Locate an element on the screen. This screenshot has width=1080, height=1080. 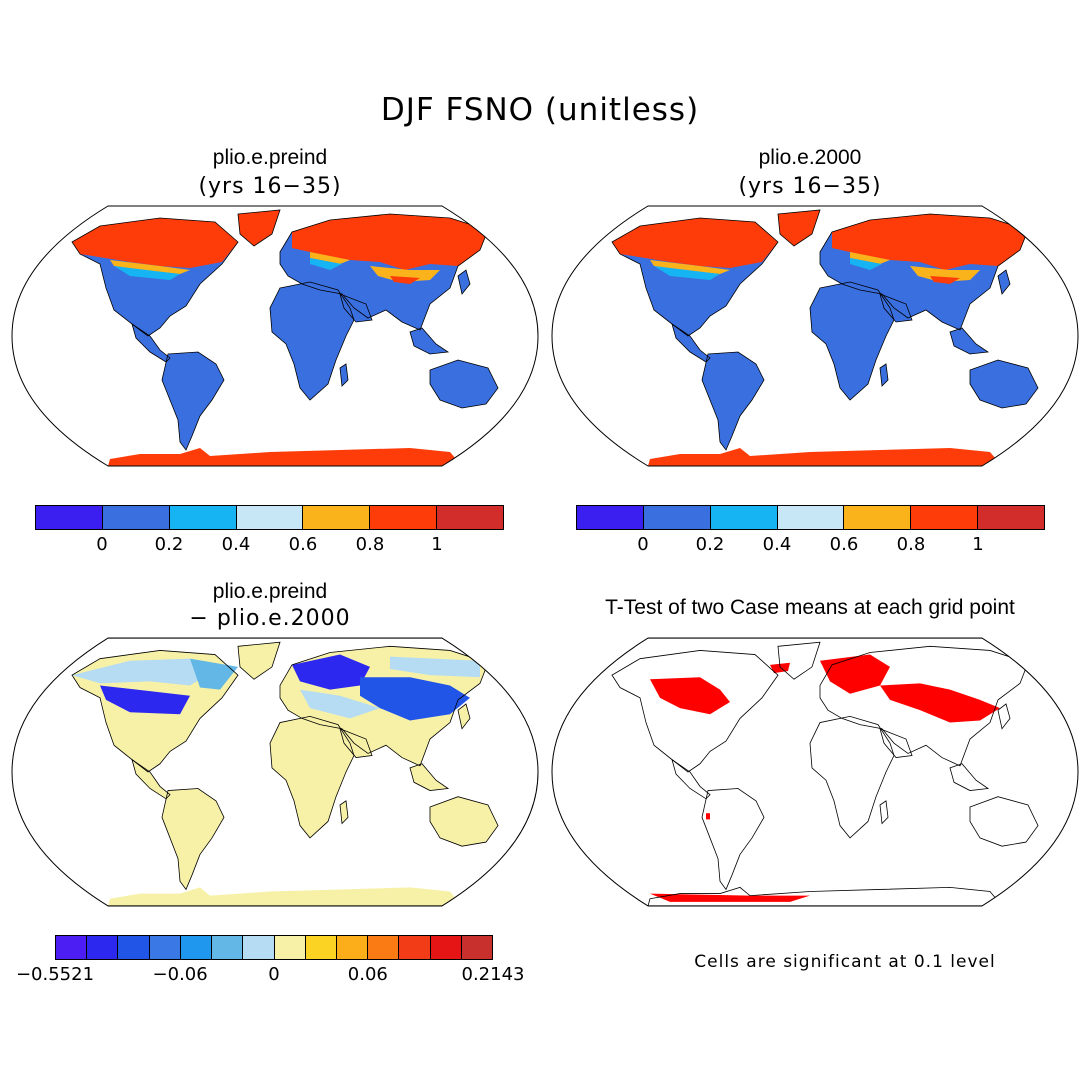
panel3-title: plio.e.preind is located at coordinates (270, 591).